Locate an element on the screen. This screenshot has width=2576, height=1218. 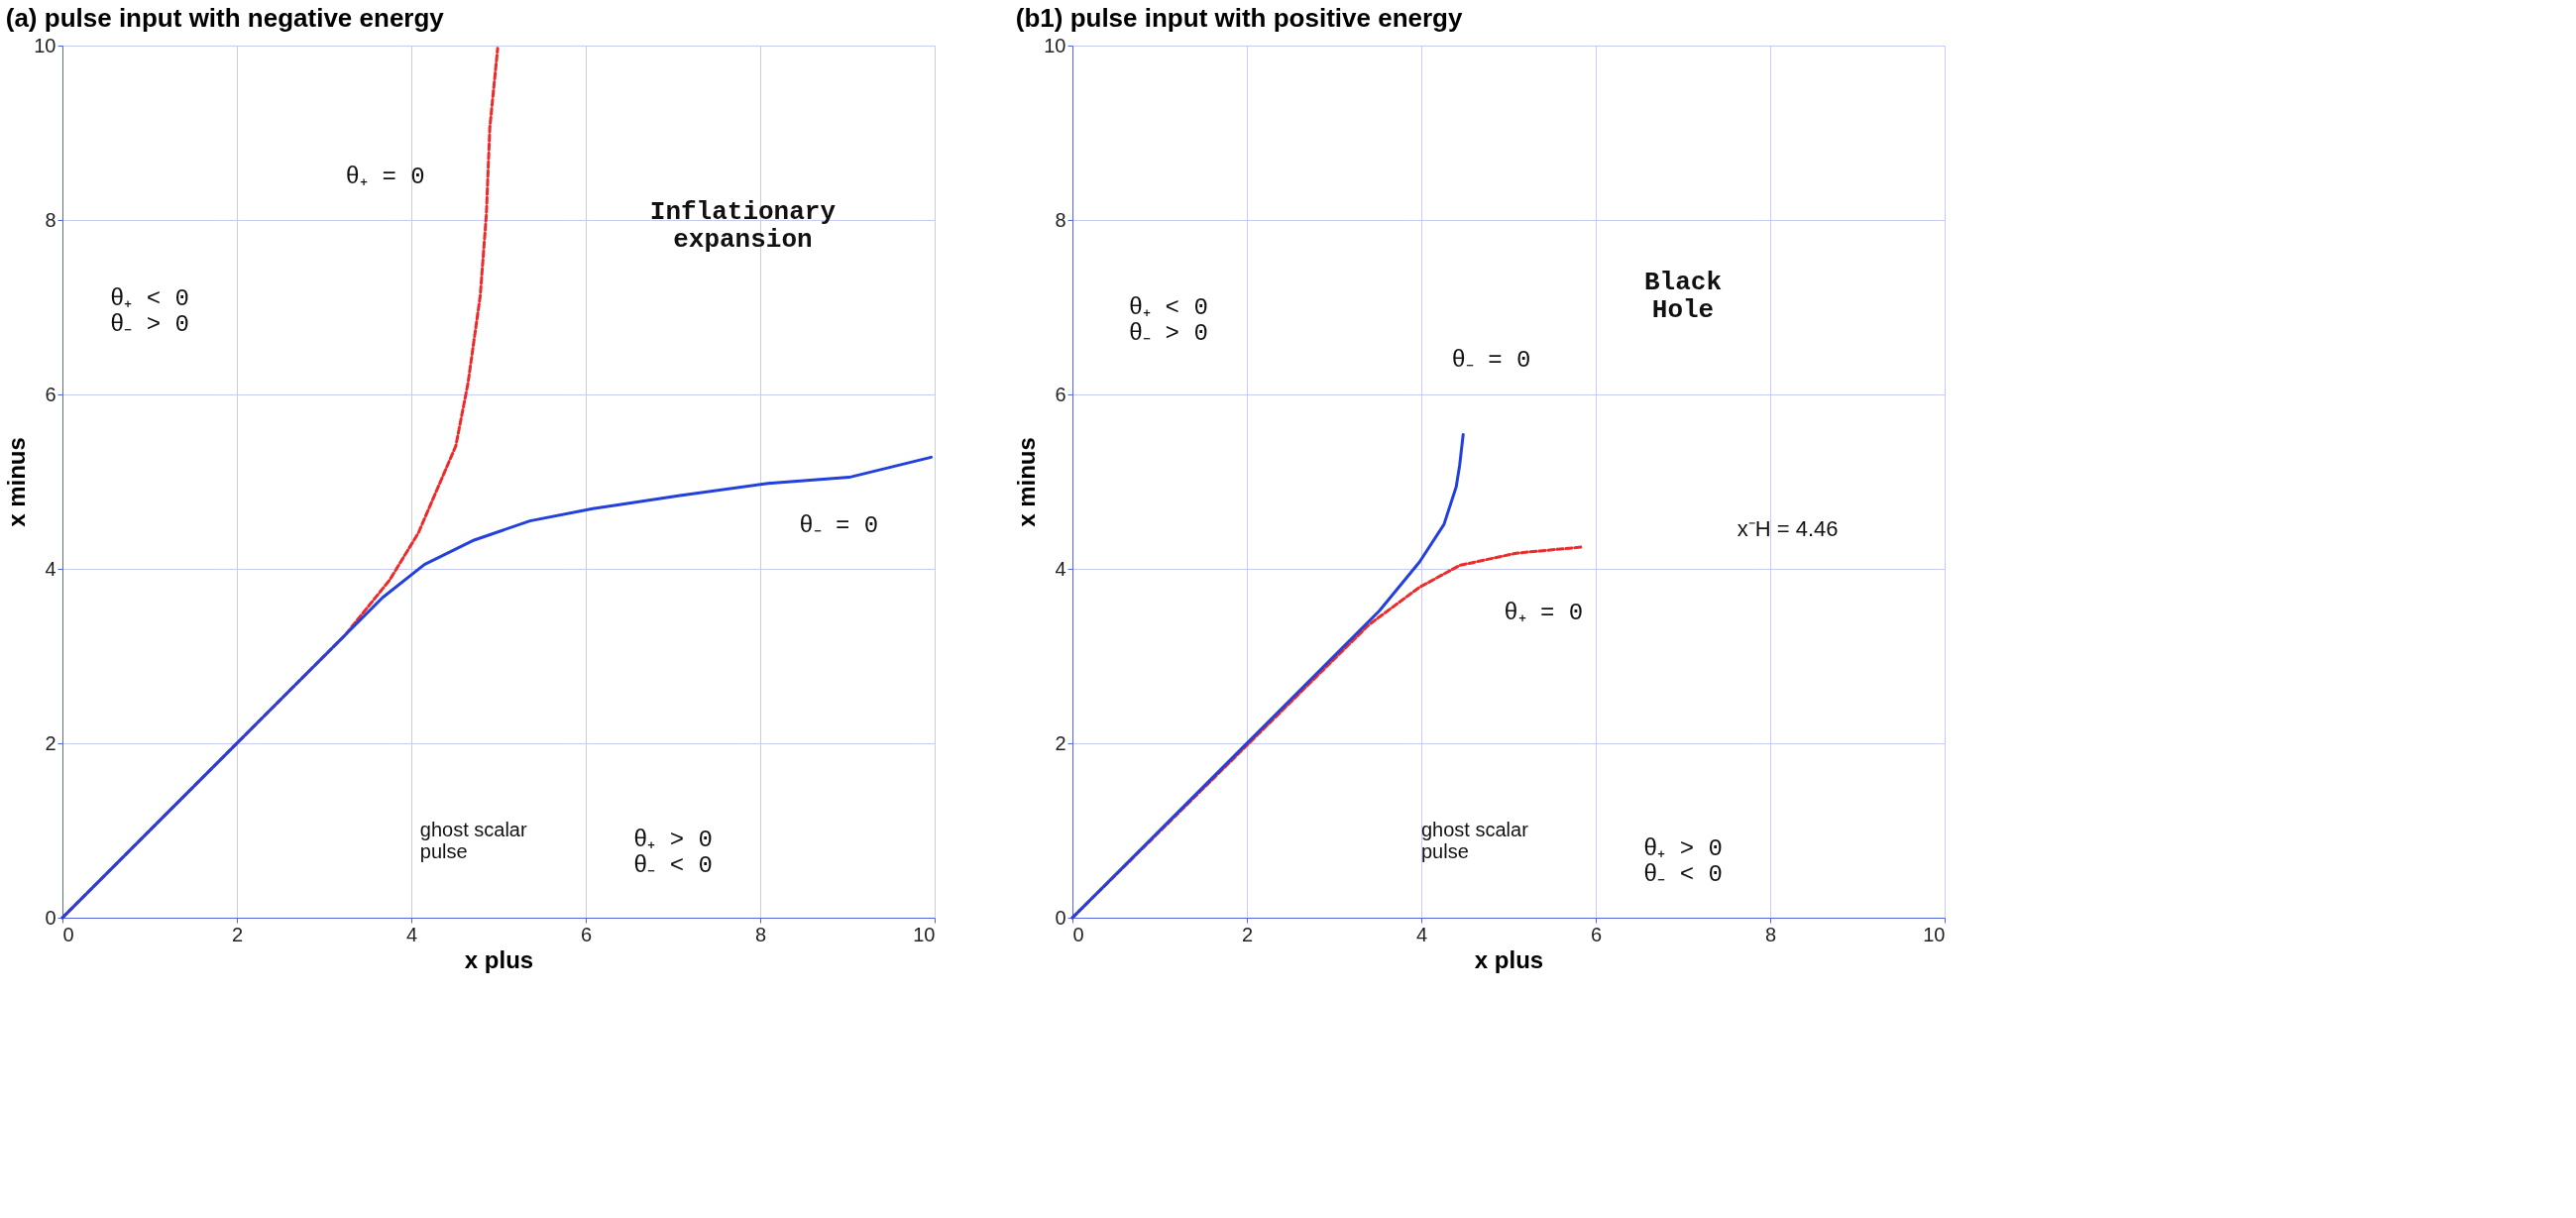
chart-title: (b1) pulse input with positive energy is located at coordinates (1239, 18).